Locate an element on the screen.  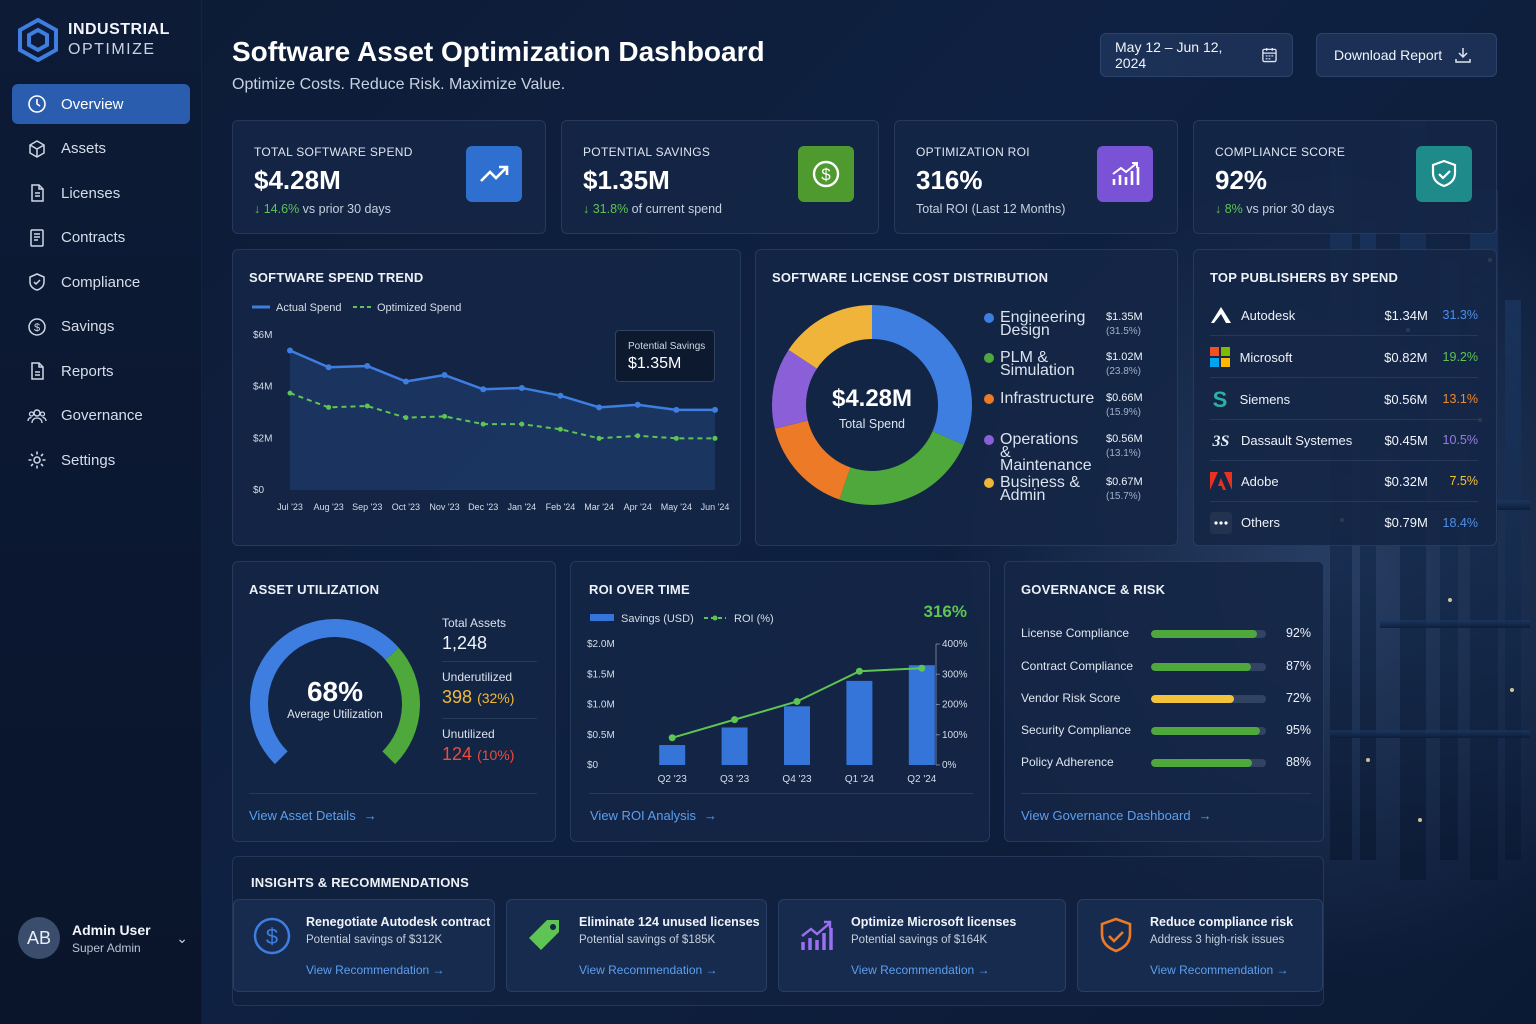
svg-text: 3S is located at coordinates (1221, 441).